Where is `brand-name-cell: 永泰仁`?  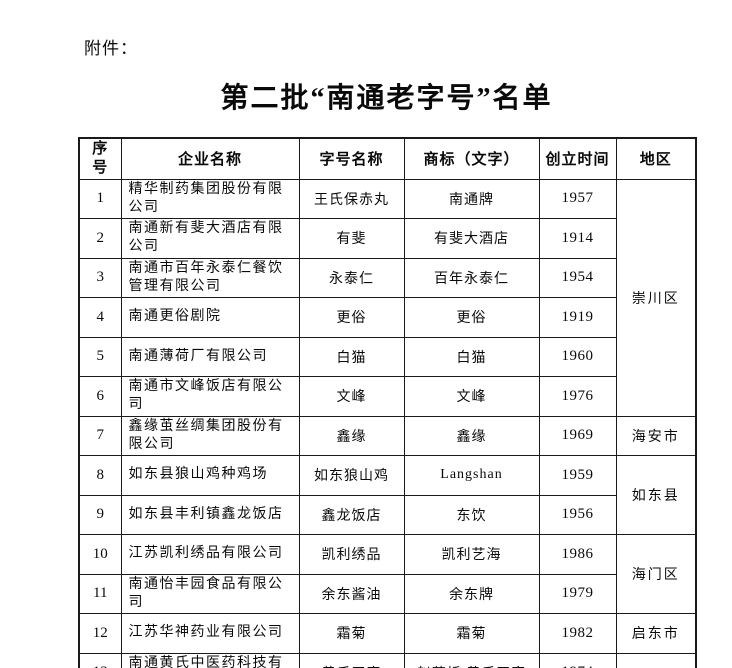
brand-name-cell: 永泰仁 is located at coordinates (351, 277).